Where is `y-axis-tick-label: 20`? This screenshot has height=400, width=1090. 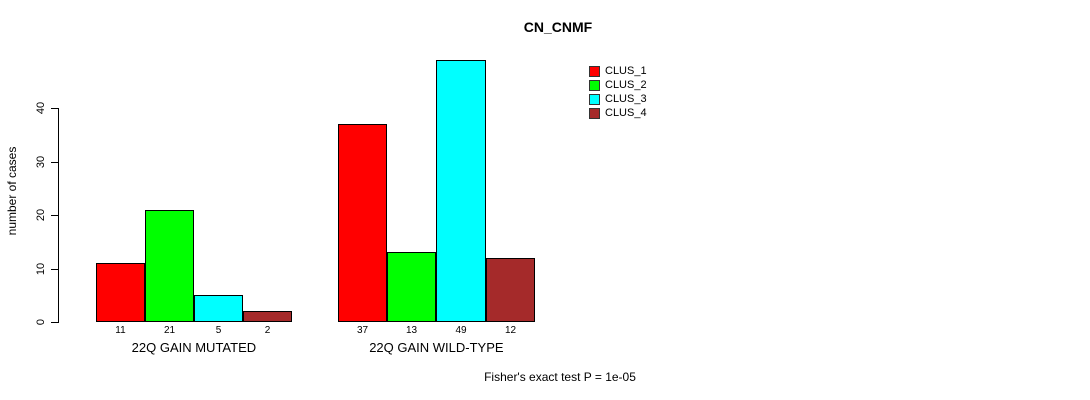 y-axis-tick-label: 20 is located at coordinates (41, 215).